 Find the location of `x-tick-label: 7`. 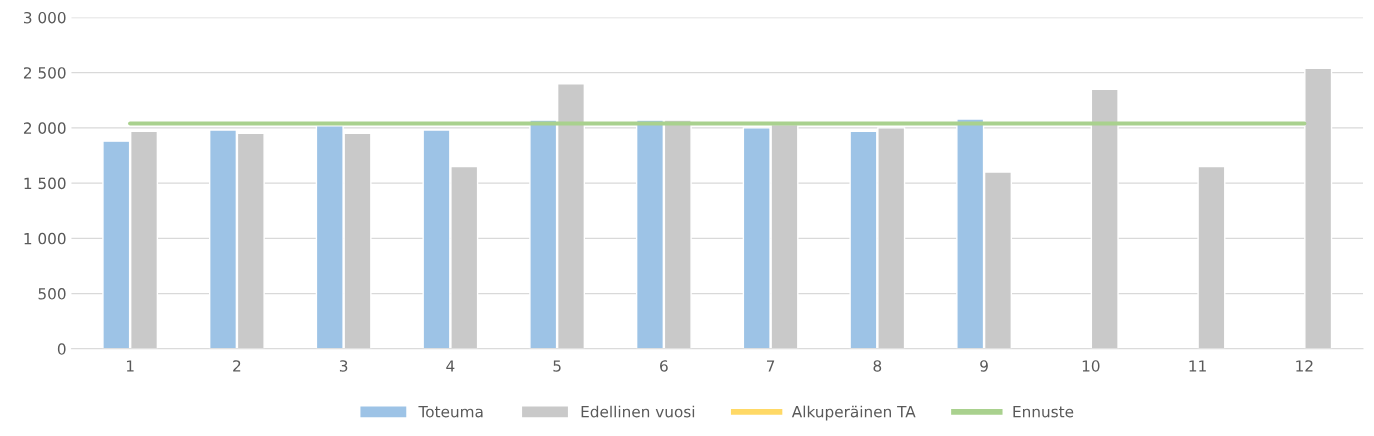

x-tick-label: 7 is located at coordinates (770, 366).